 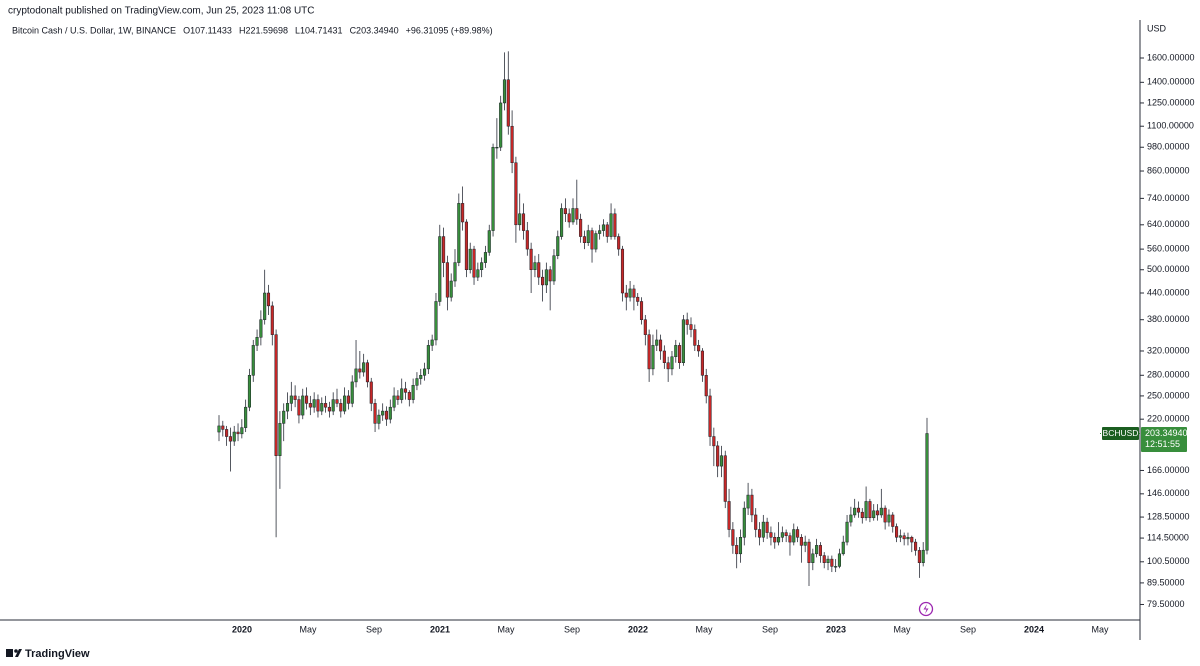 I want to click on y-tick-label: 250.00000, so click(x=1168, y=395).